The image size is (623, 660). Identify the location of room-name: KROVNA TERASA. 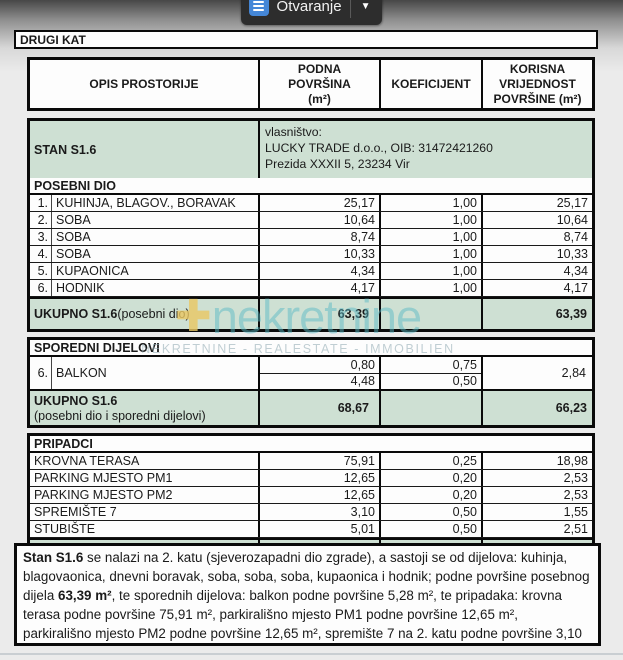
(87, 461).